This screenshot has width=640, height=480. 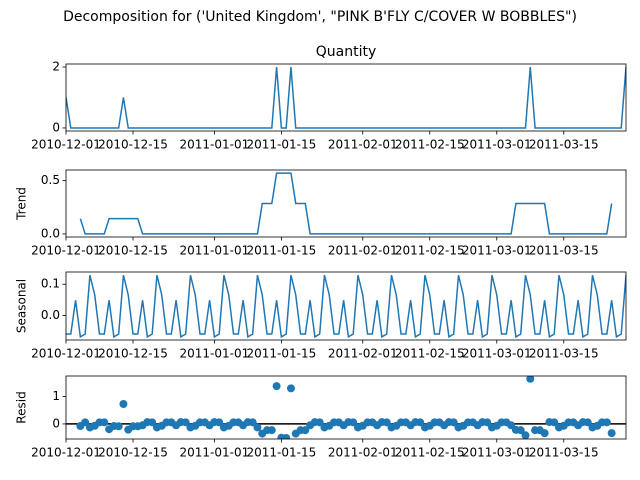 I want to click on y-tick-label: 0.5, so click(x=50, y=180).